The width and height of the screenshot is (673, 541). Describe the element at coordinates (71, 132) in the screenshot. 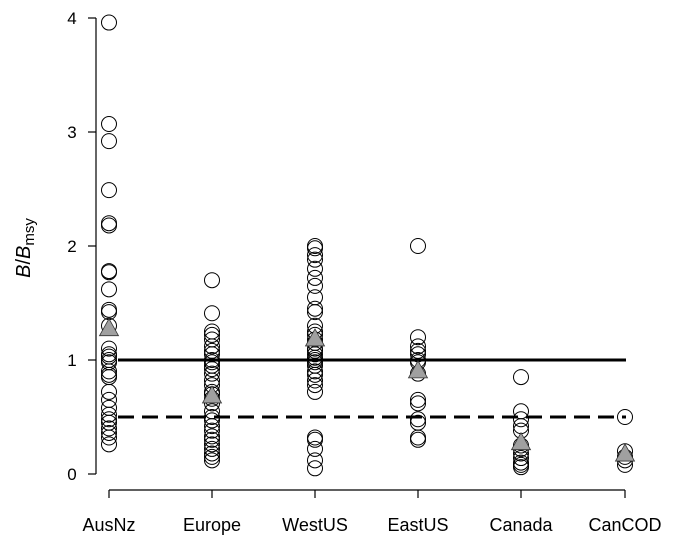

I see `y-tick-label: 3` at that location.